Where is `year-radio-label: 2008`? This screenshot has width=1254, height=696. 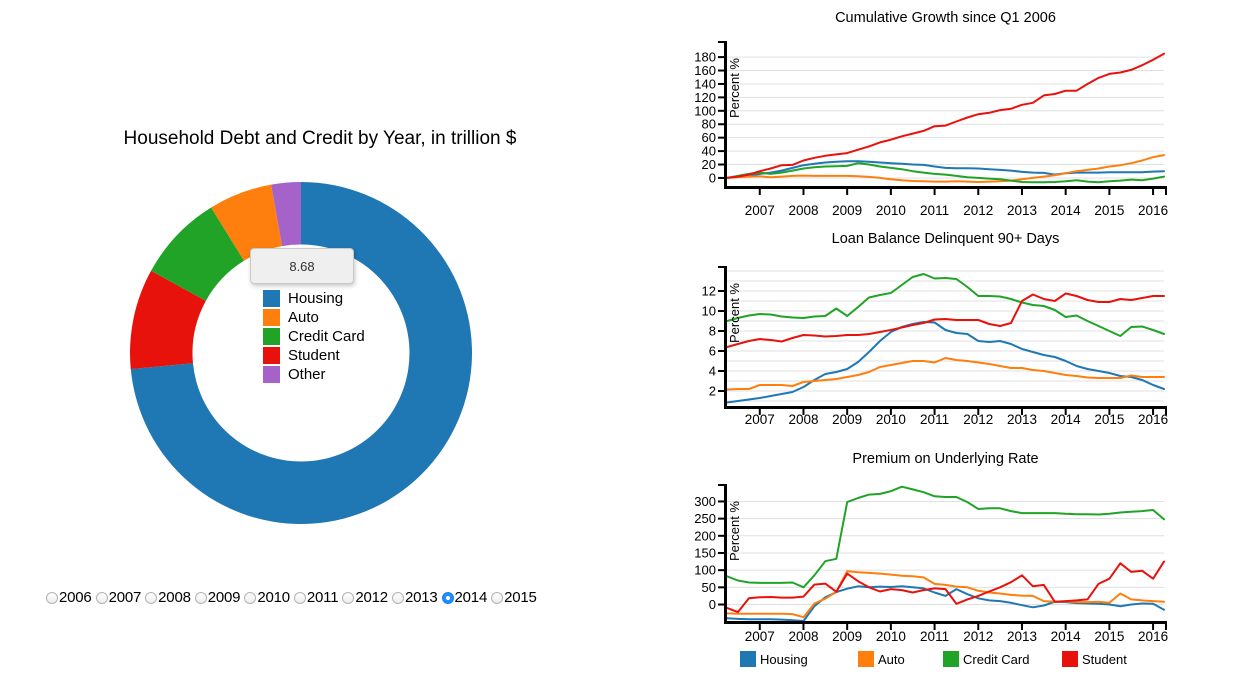 year-radio-label: 2008 is located at coordinates (174, 597).